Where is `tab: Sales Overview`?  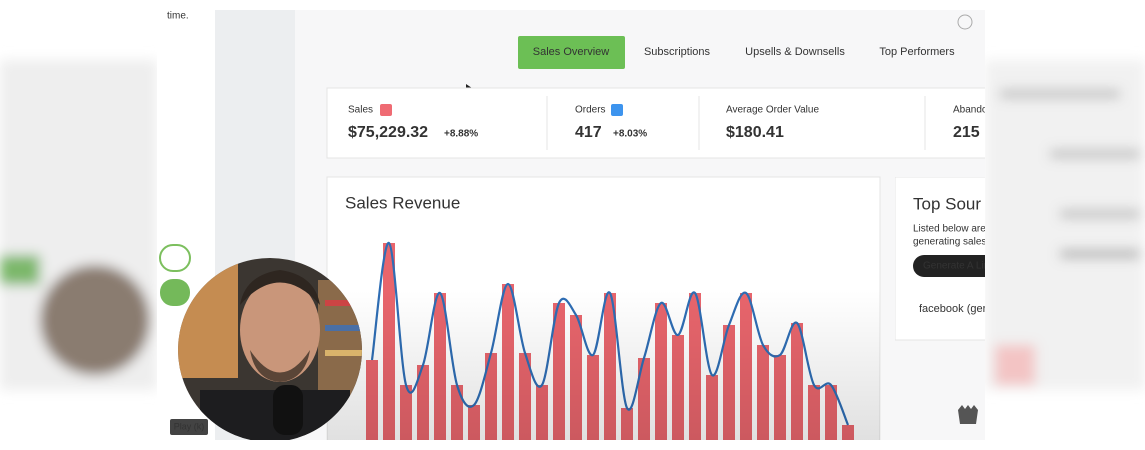
tab: Sales Overview is located at coordinates (571, 52).